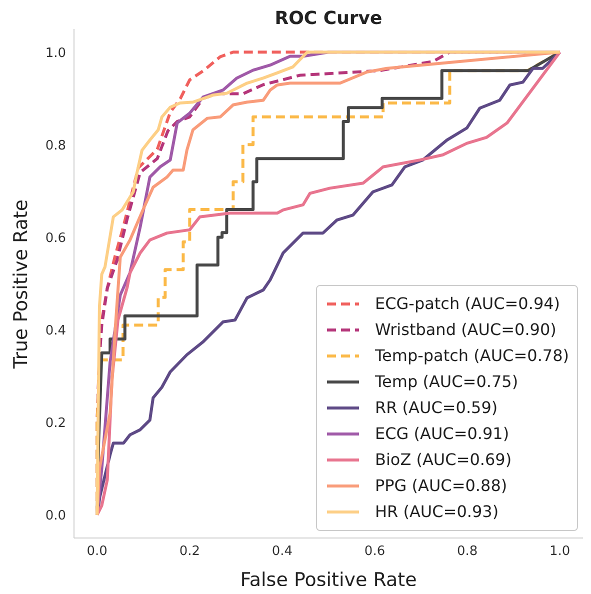 The height and width of the screenshot is (594, 591). What do you see at coordinates (465, 330) in the screenshot?
I see `legend-label: Wristband (AUC=0.90)` at bounding box center [465, 330].